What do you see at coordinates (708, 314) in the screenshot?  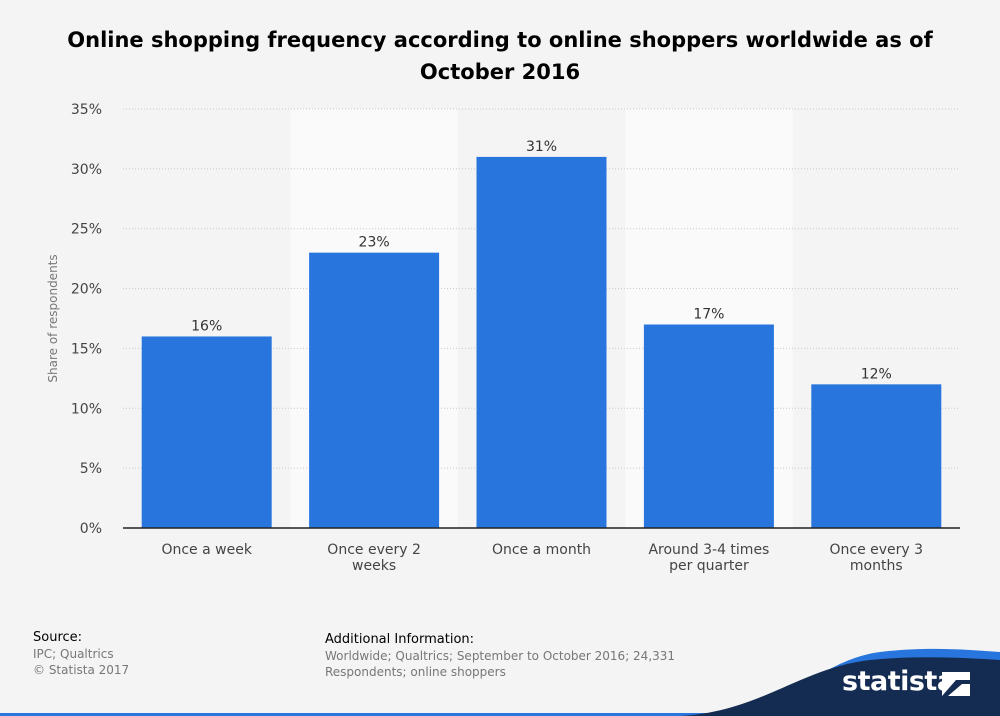 I see `data-label: 17%` at bounding box center [708, 314].